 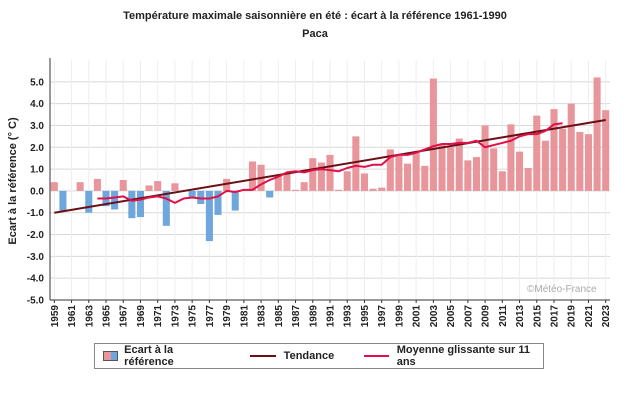 What do you see at coordinates (262, 356) in the screenshot?
I see `legend-swatch-trend` at bounding box center [262, 356].